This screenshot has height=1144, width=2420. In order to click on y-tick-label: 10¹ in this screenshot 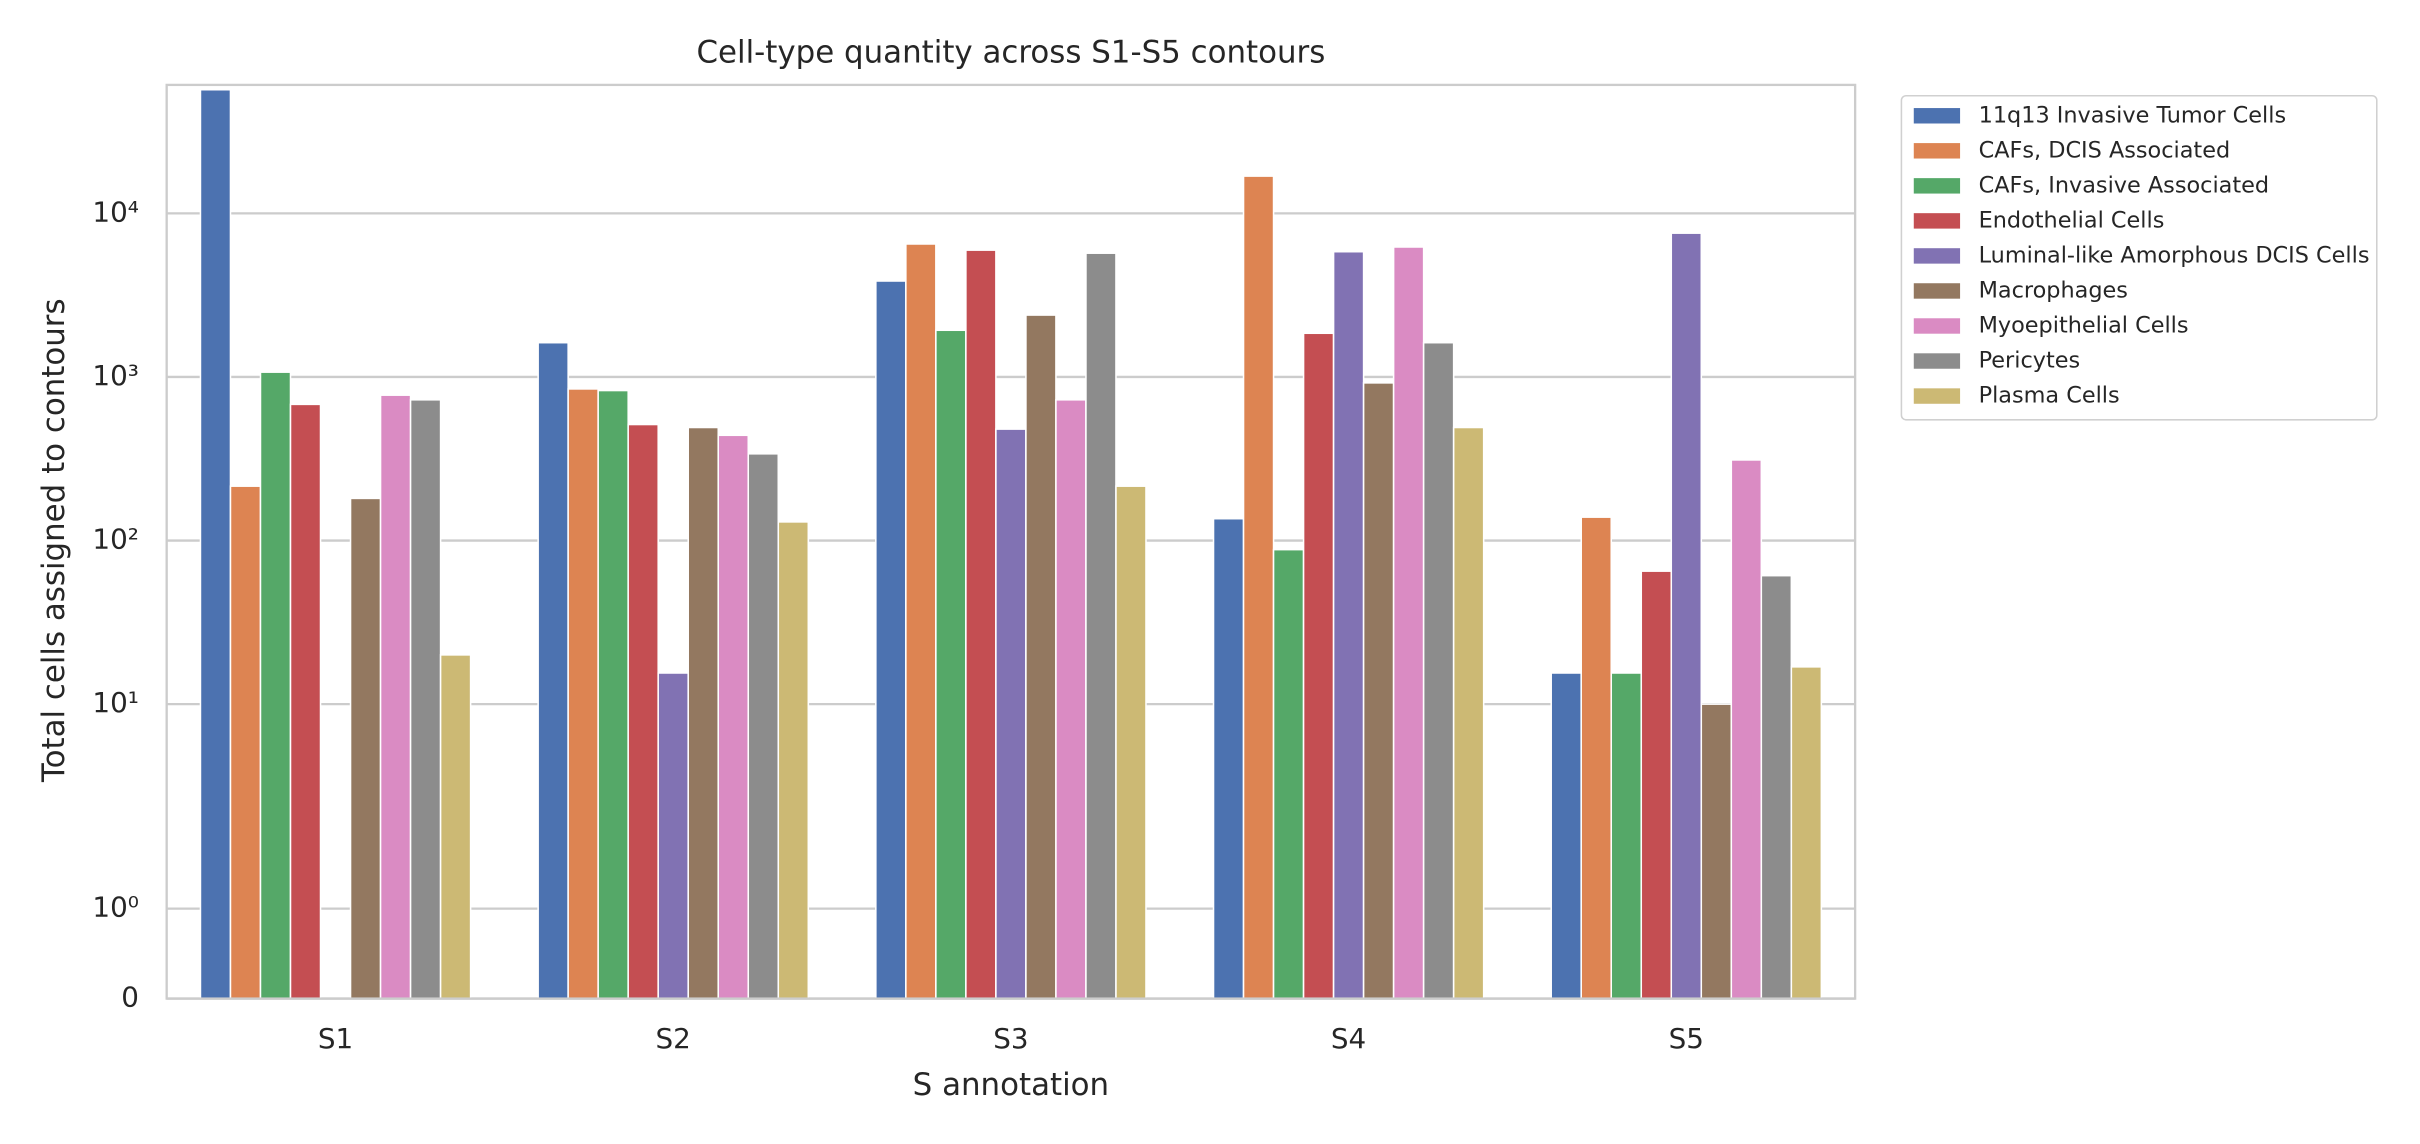, I will do `click(115, 702)`.